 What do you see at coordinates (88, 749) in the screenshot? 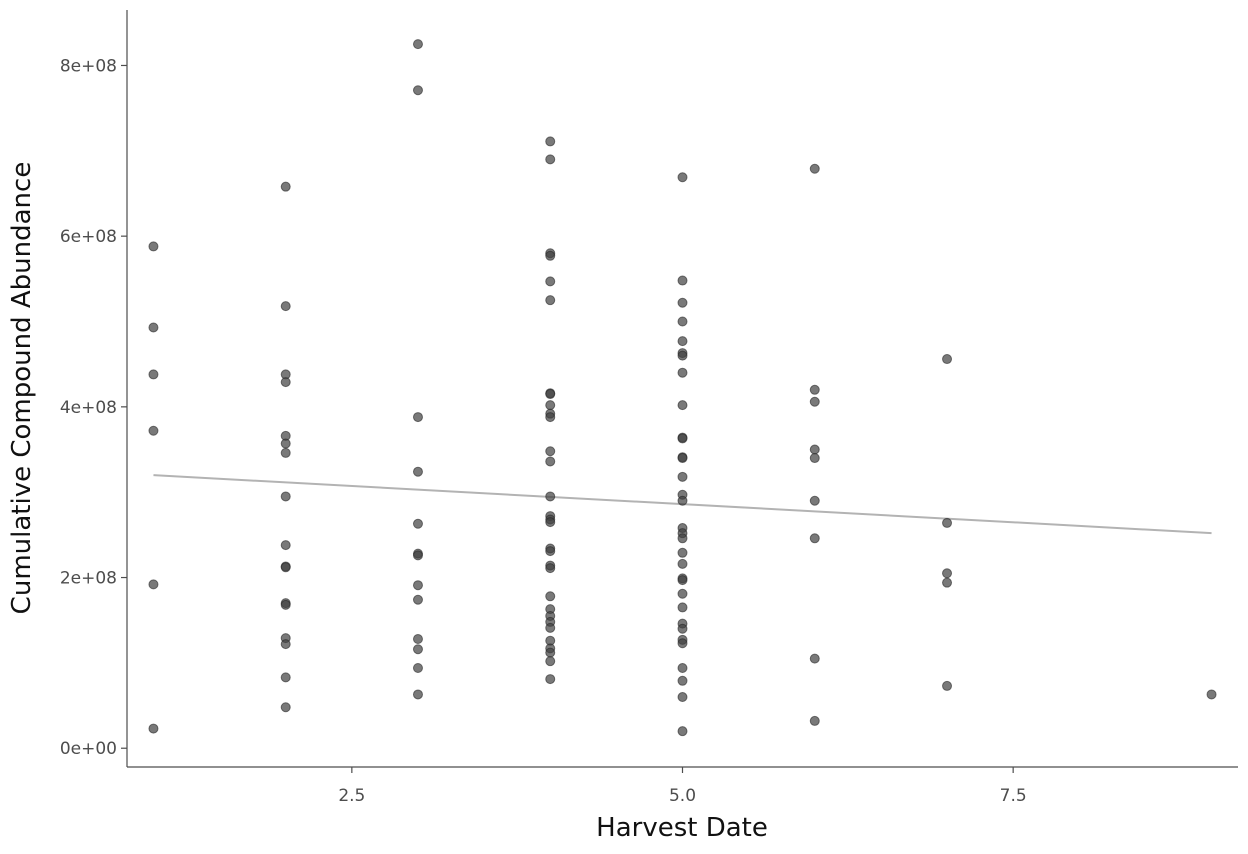
I see `y-tick-label: 0e+00` at bounding box center [88, 749].